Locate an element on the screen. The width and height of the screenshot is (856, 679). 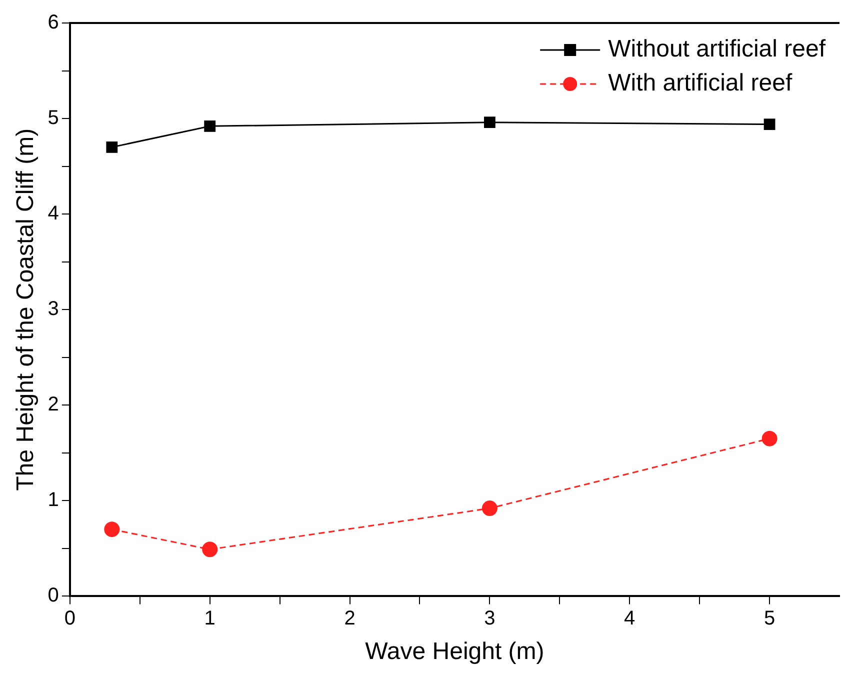
x-tick-label: 4 is located at coordinates (630, 619).